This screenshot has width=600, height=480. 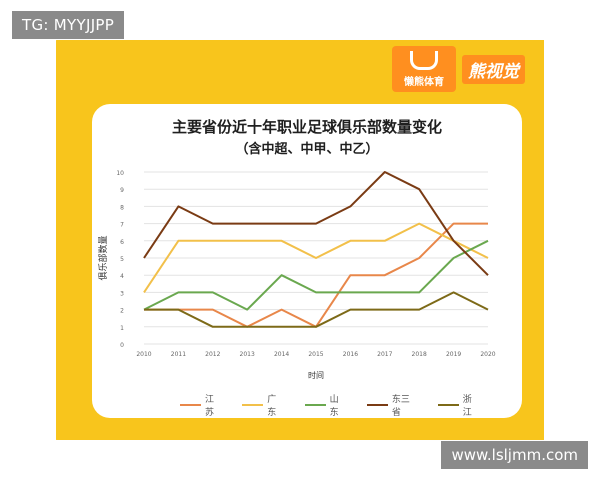 What do you see at coordinates (122, 276) in the screenshot?
I see `y-tick-label: 4` at bounding box center [122, 276].